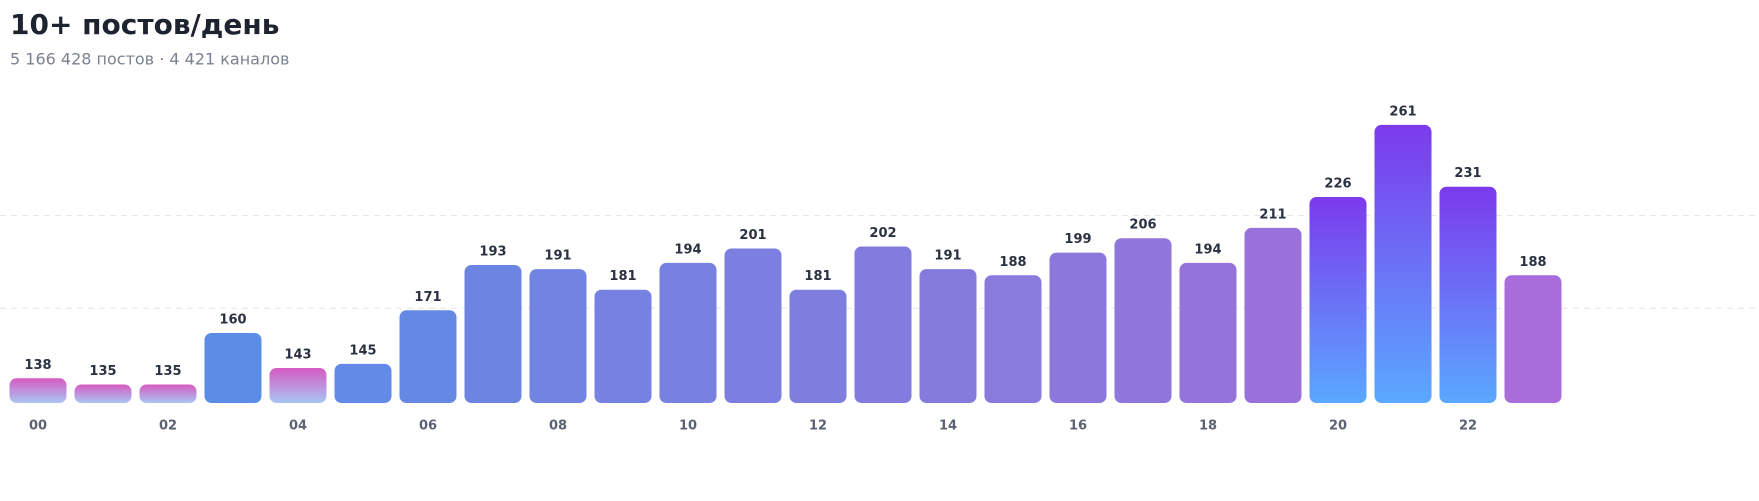 This screenshot has height=501, width=1759. What do you see at coordinates (1078, 426) in the screenshot?
I see `x-tick-label: 16` at bounding box center [1078, 426].